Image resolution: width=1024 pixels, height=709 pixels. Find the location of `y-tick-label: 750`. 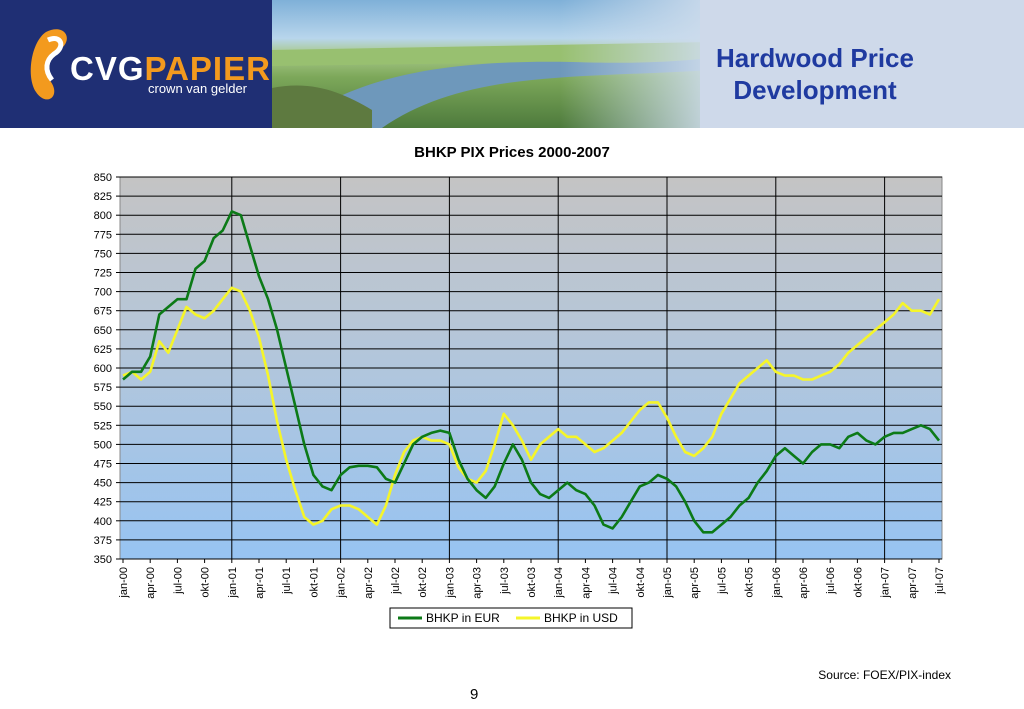

y-tick-label: 750 is located at coordinates (103, 254).